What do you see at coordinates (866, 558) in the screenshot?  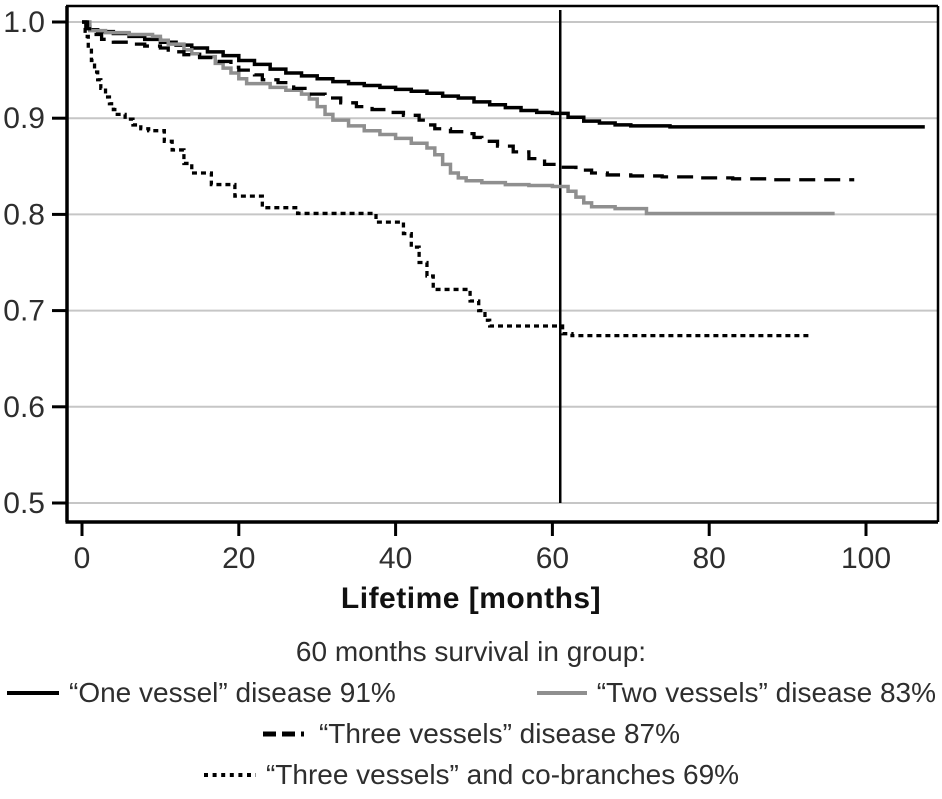 I see `x-tick-label: 100` at bounding box center [866, 558].